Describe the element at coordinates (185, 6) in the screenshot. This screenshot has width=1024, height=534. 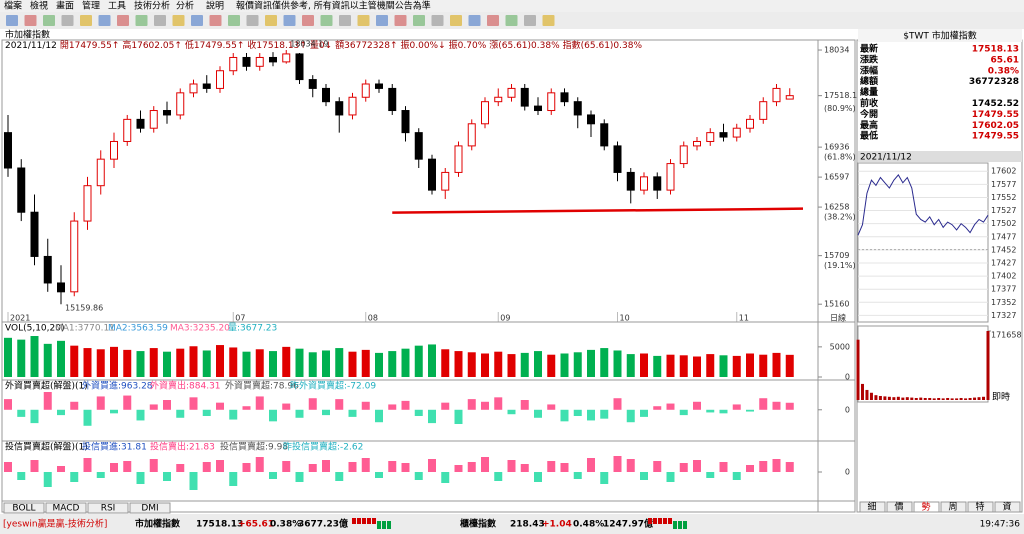
I see `menu-item: 分析` at that location.